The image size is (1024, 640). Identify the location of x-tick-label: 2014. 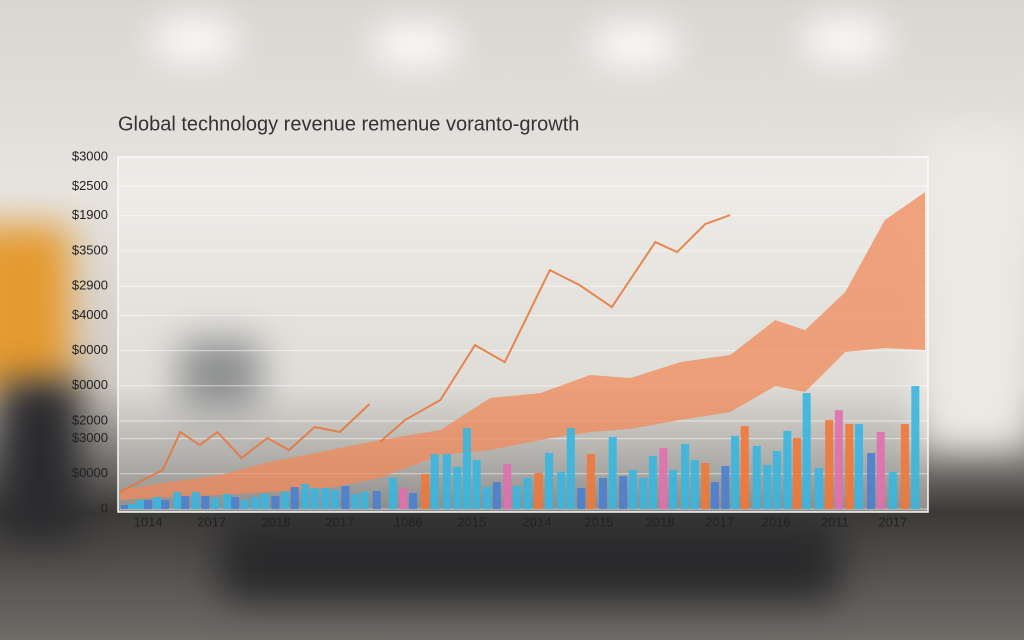
(537, 521).